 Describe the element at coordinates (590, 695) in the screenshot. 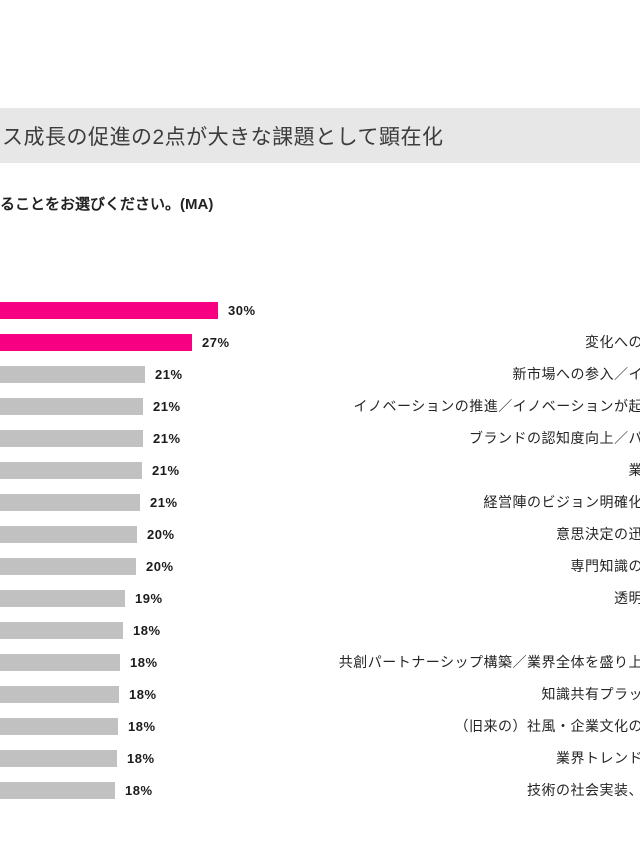

I see `category-label: 知識共有プラッ` at that location.